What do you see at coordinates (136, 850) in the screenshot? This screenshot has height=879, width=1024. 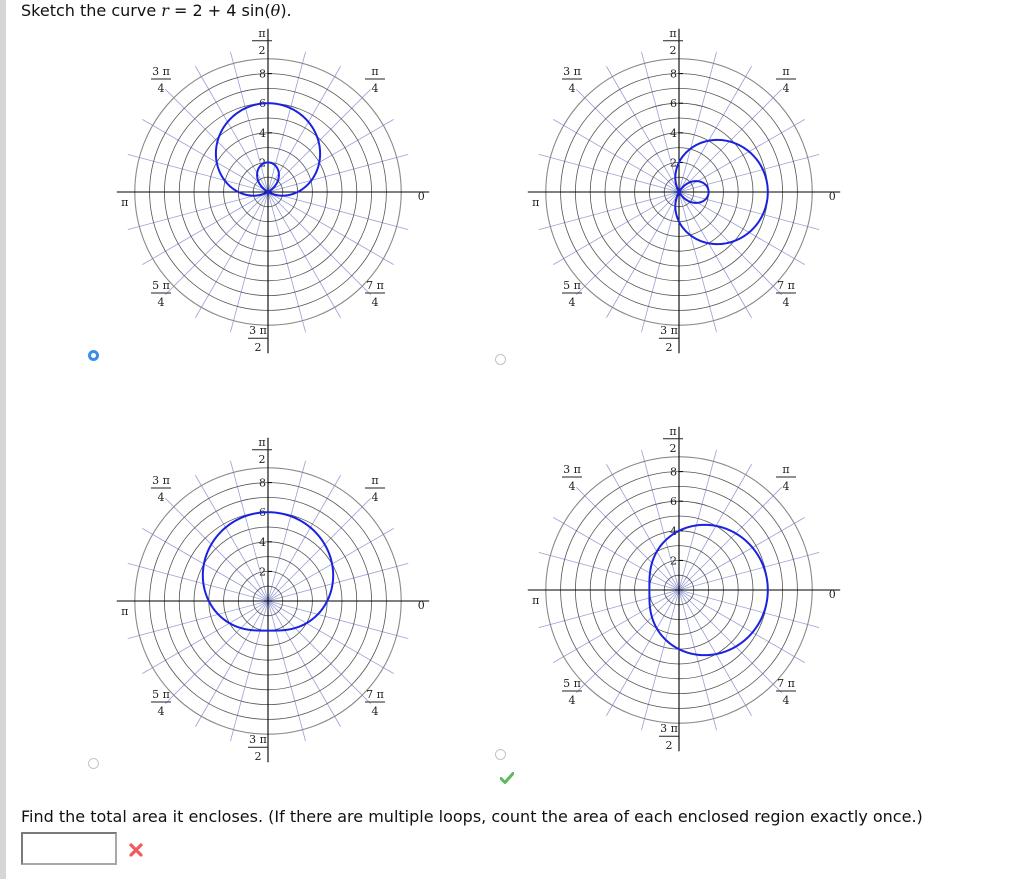 I see `x-icon` at bounding box center [136, 850].